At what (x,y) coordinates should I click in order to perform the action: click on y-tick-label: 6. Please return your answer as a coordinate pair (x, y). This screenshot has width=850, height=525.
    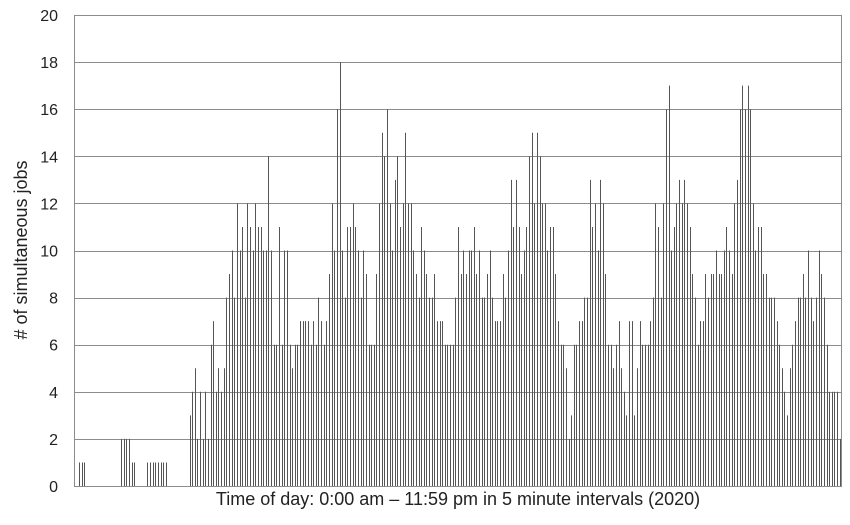
    Looking at the image, I should click on (53, 346).